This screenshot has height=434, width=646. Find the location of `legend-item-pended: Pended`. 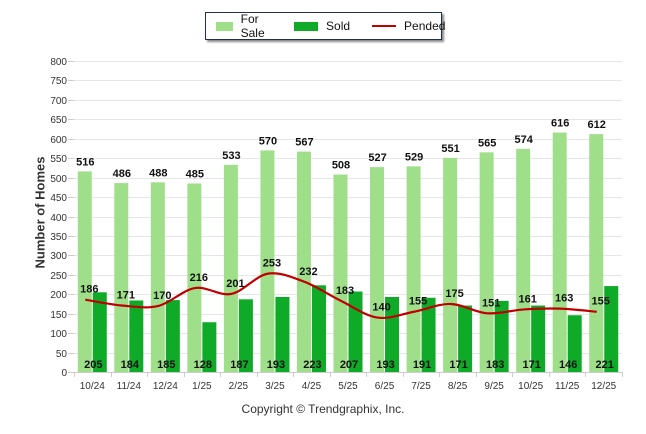

legend-item-pended: Pended is located at coordinates (408, 26).